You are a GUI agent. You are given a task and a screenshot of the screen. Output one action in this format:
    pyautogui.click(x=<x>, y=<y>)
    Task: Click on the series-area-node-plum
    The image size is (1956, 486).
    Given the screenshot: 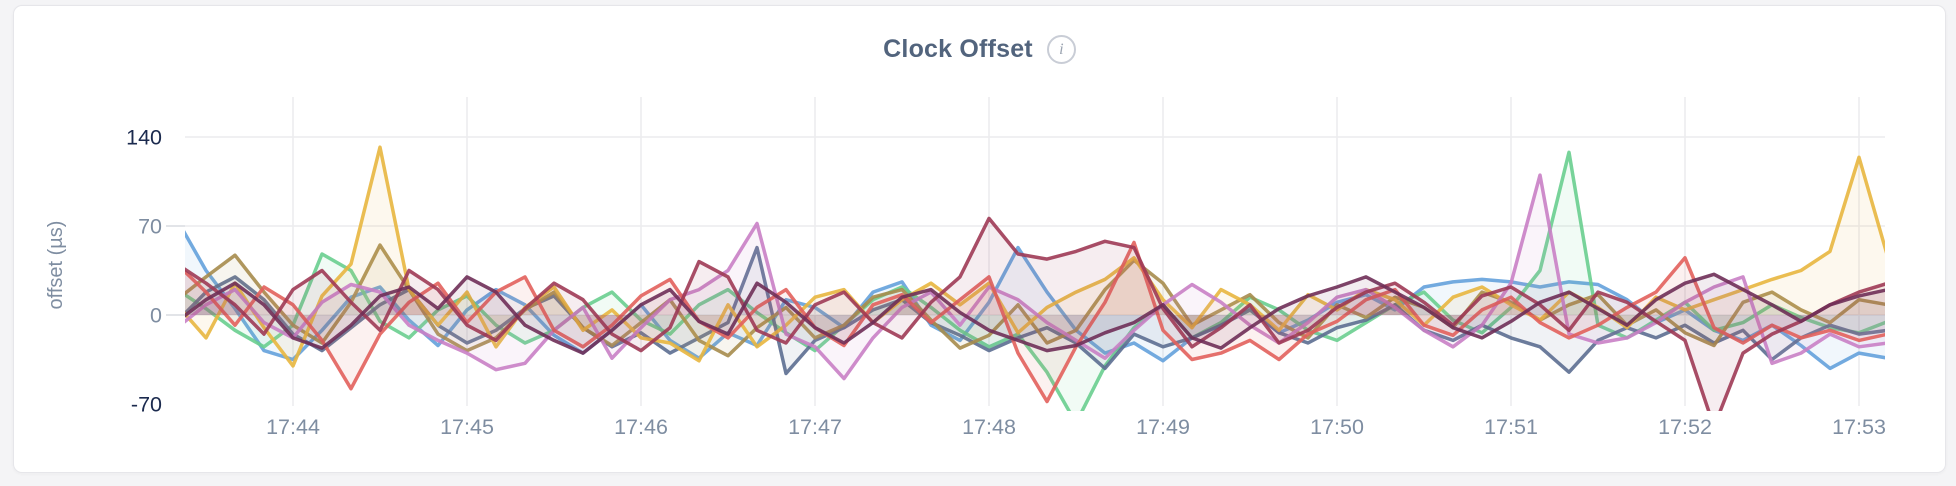 What is the action you would take?
    pyautogui.click(x=1035, y=314)
    